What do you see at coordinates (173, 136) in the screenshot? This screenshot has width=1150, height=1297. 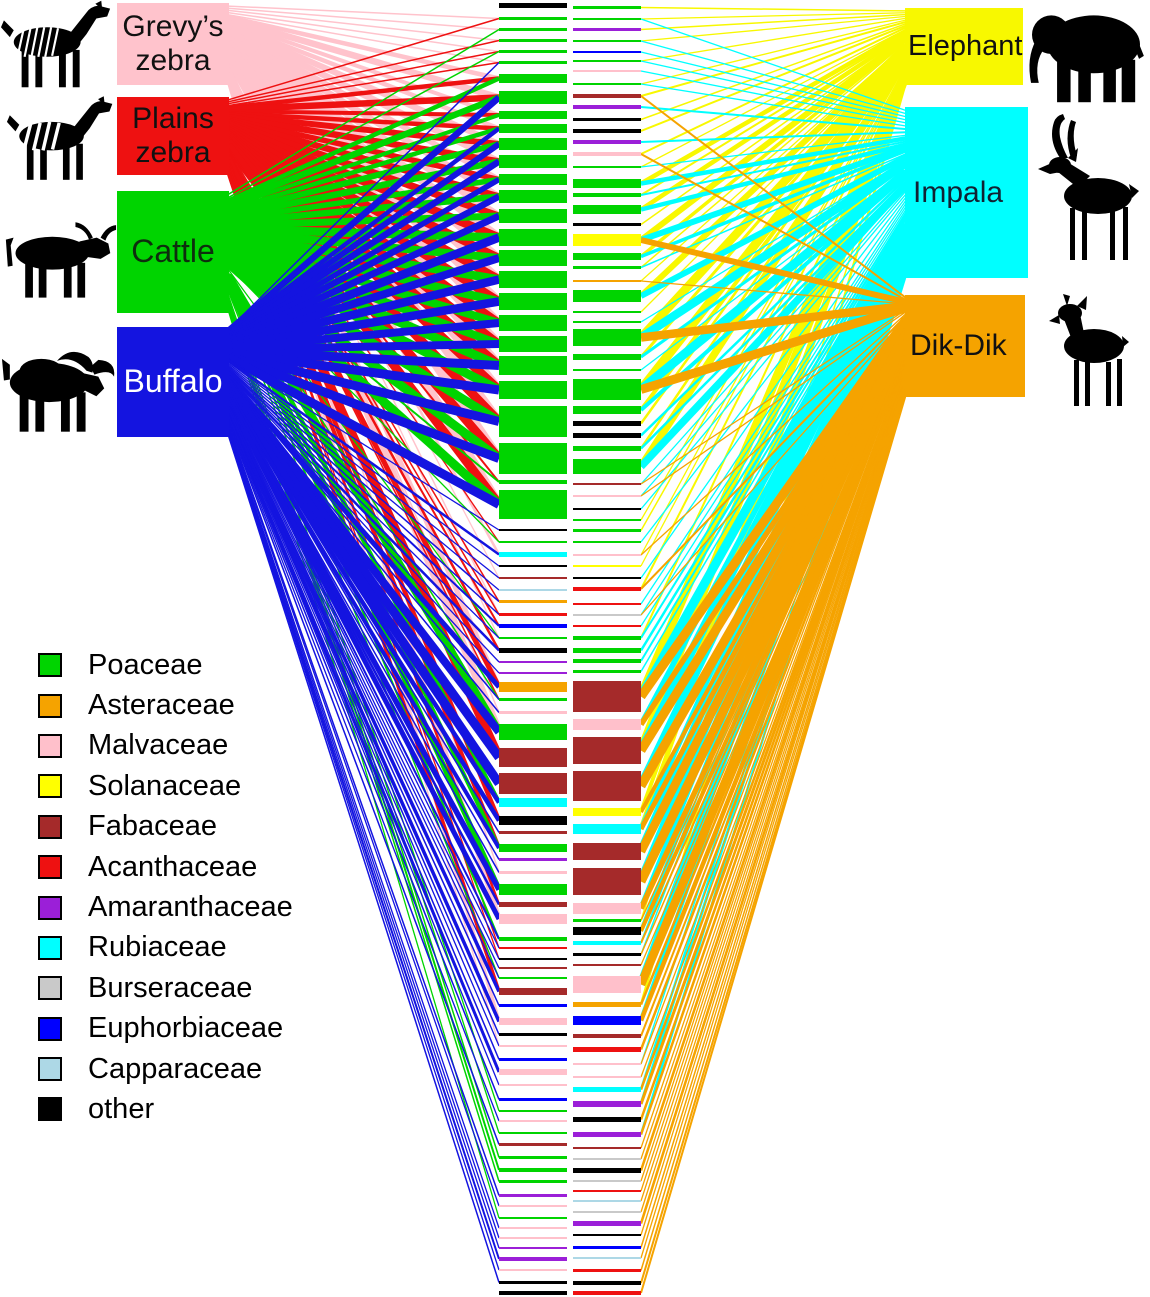 I see `plains-zebra-box: Plains zebra` at bounding box center [173, 136].